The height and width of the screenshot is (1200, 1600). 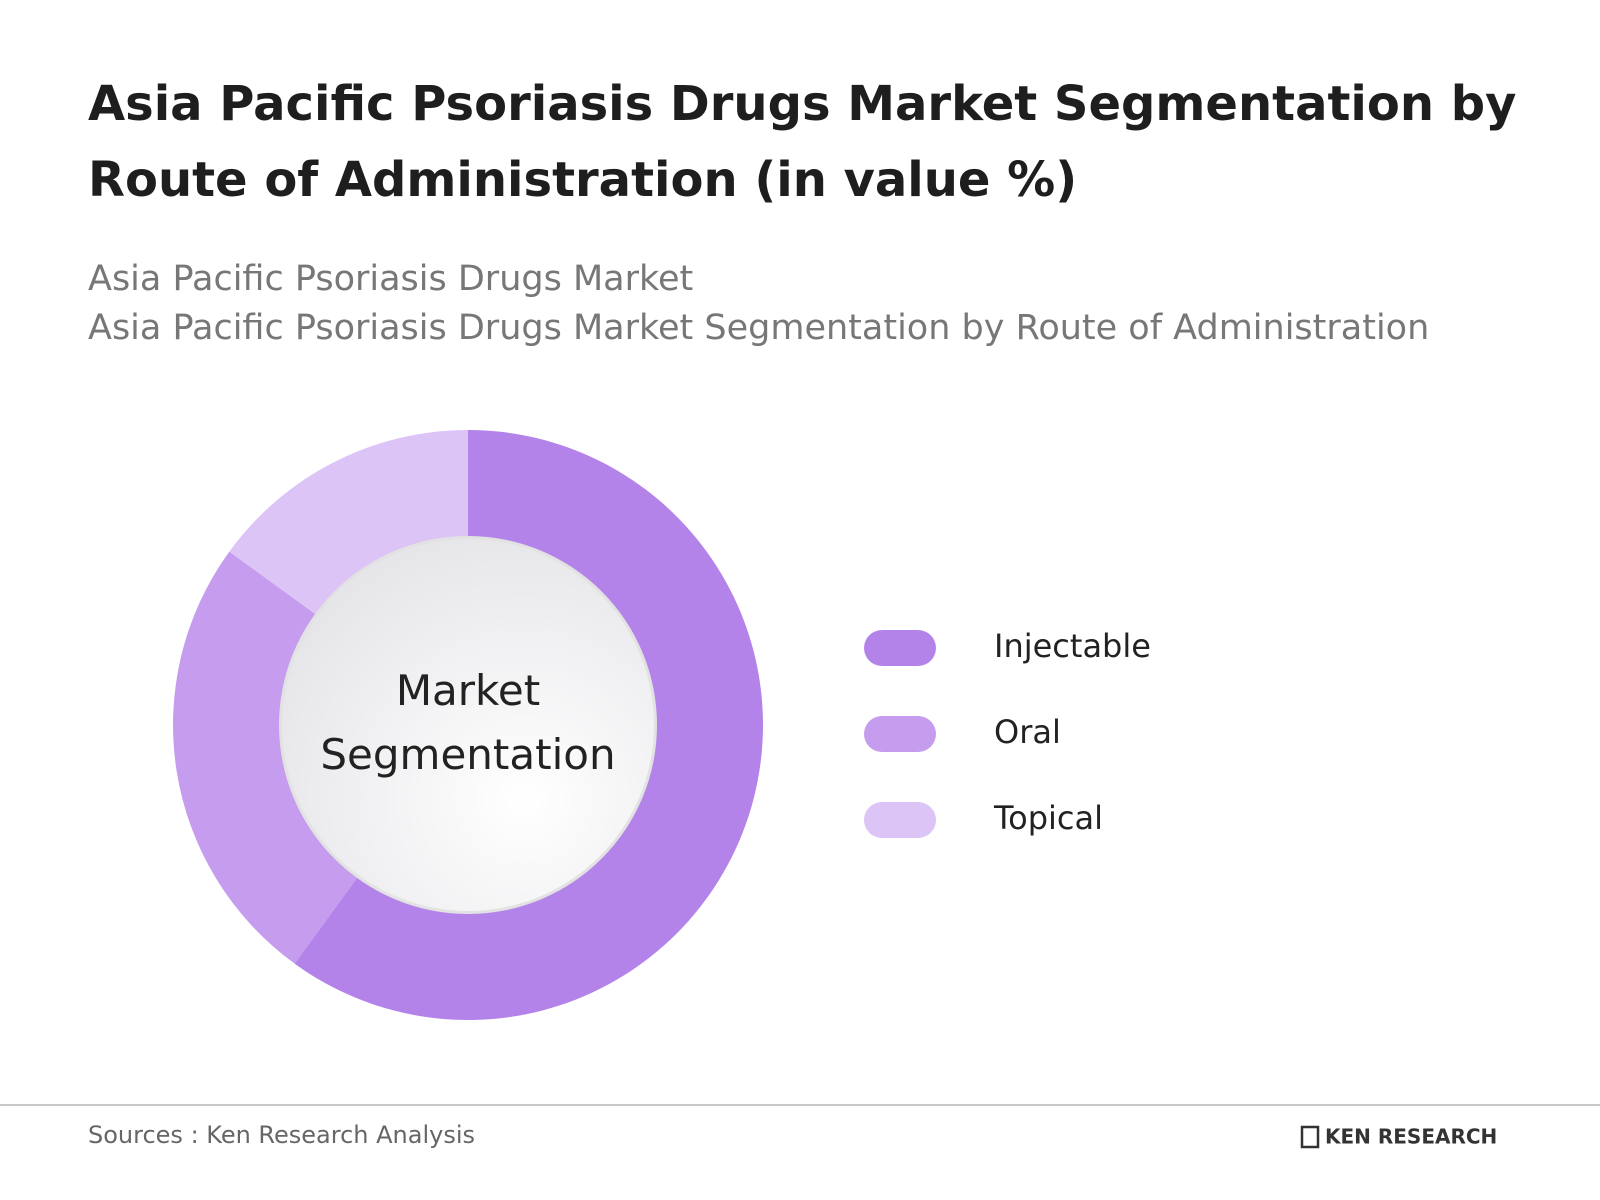 I want to click on subtitle: Asia Pacific Psoriasis Drugs Market, so click(x=390, y=279).